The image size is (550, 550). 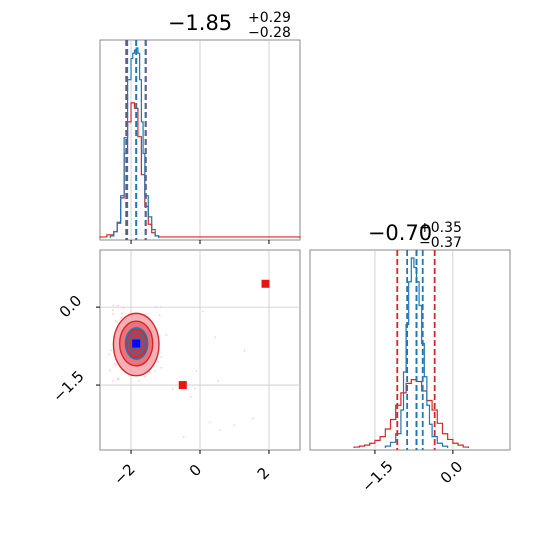 I want to click on title-p1-main: −0.70, so click(x=400, y=233).